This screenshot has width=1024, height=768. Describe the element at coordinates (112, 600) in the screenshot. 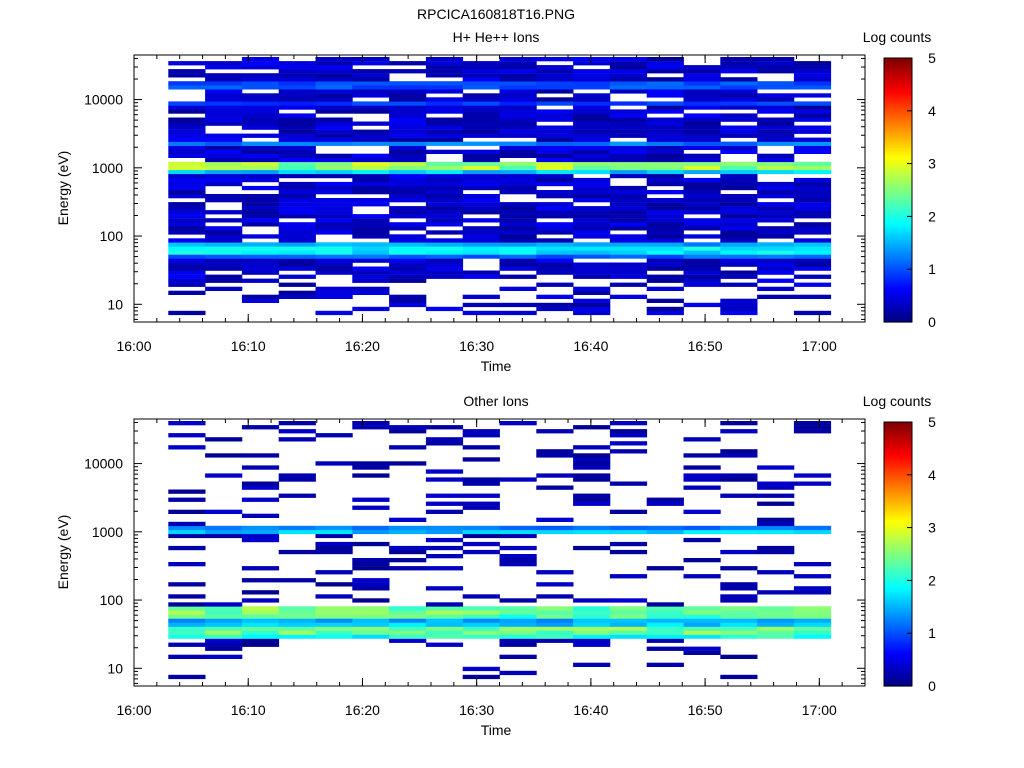

I see `y-tick-label: 100` at that location.